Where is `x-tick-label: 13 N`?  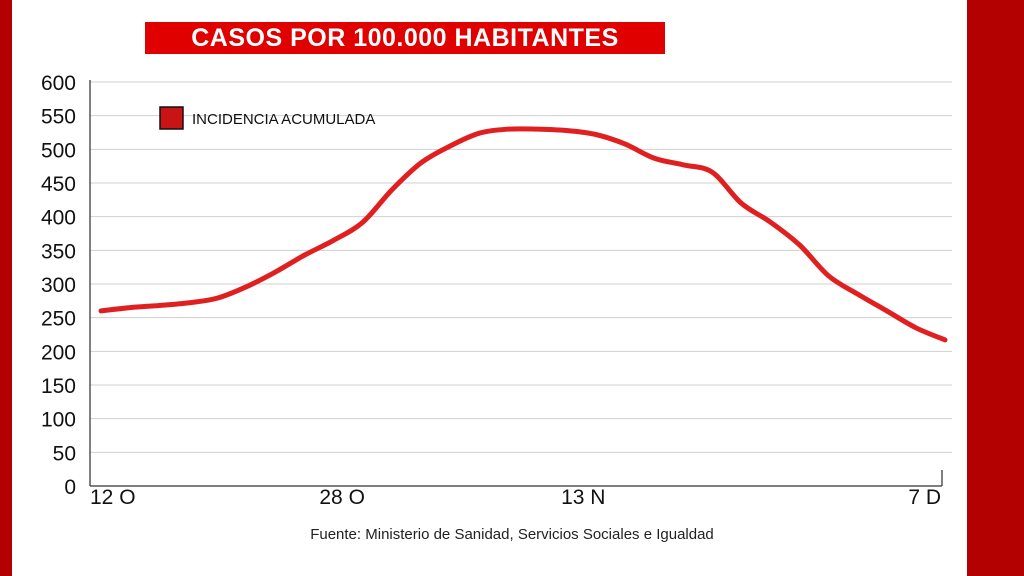 x-tick-label: 13 N is located at coordinates (583, 497).